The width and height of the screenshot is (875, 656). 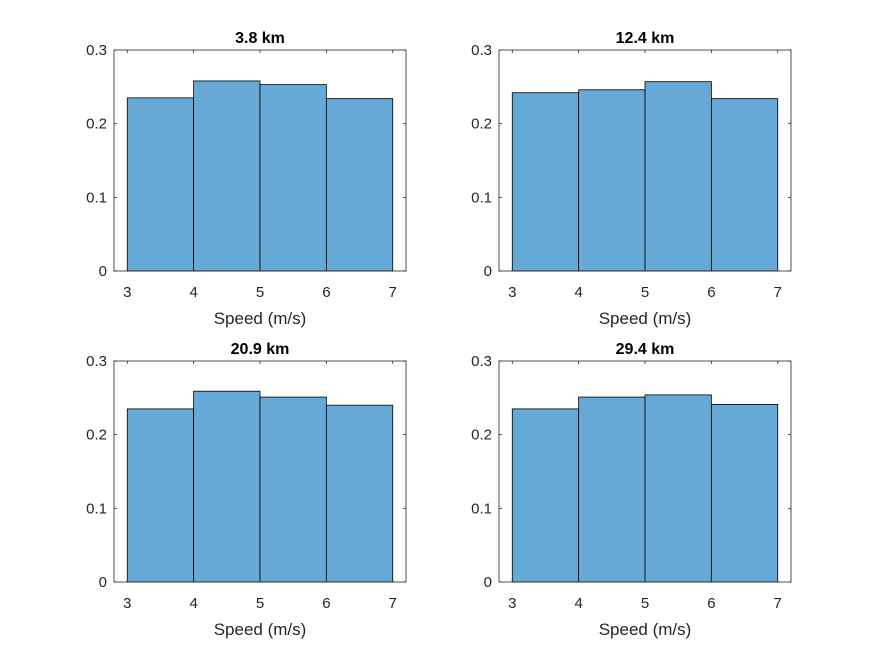 What do you see at coordinates (645, 349) in the screenshot?
I see `chart-title: 29.4 km` at bounding box center [645, 349].